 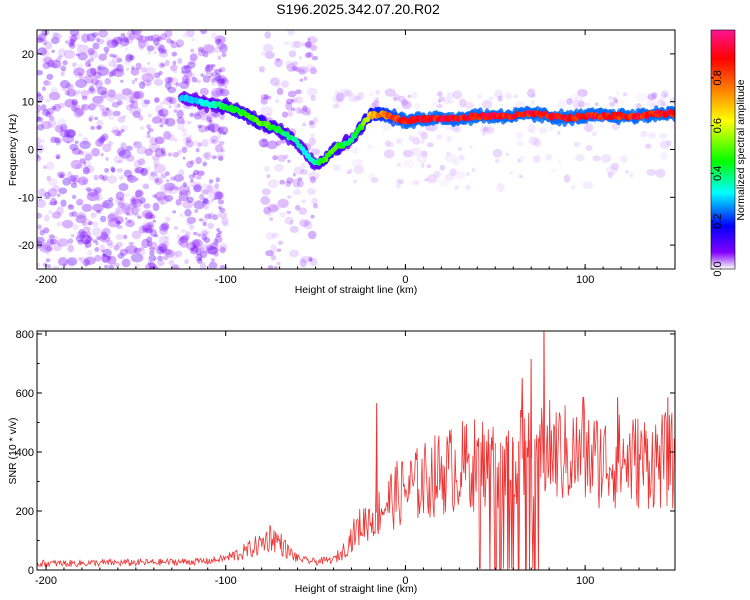 What do you see at coordinates (372, 117) in the screenshot?
I see `ridge-point` at bounding box center [372, 117].